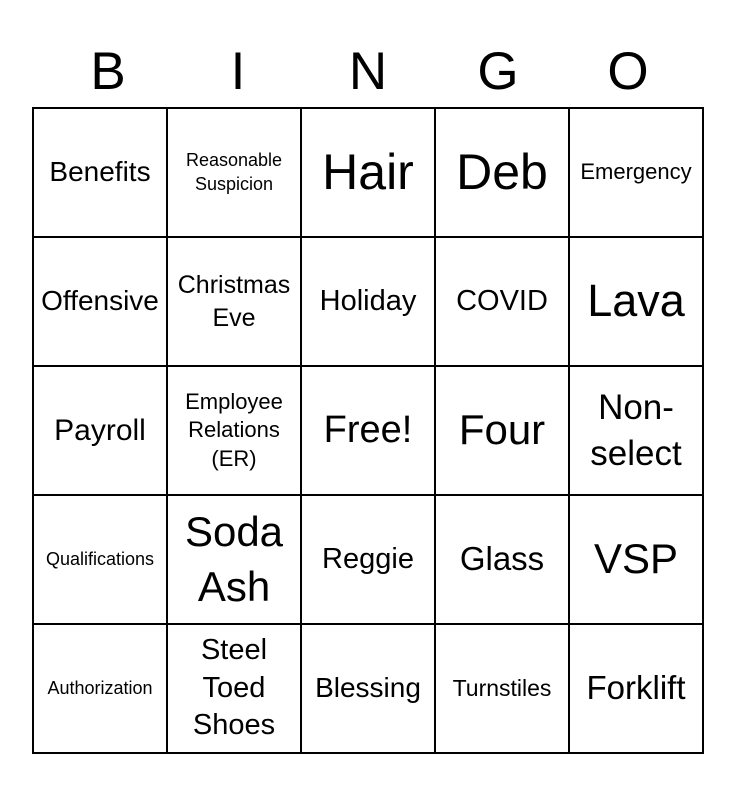 The image size is (736, 800). Describe the element at coordinates (234, 688) in the screenshot. I see `bingo-cell: Steel Toed Shoes` at that location.